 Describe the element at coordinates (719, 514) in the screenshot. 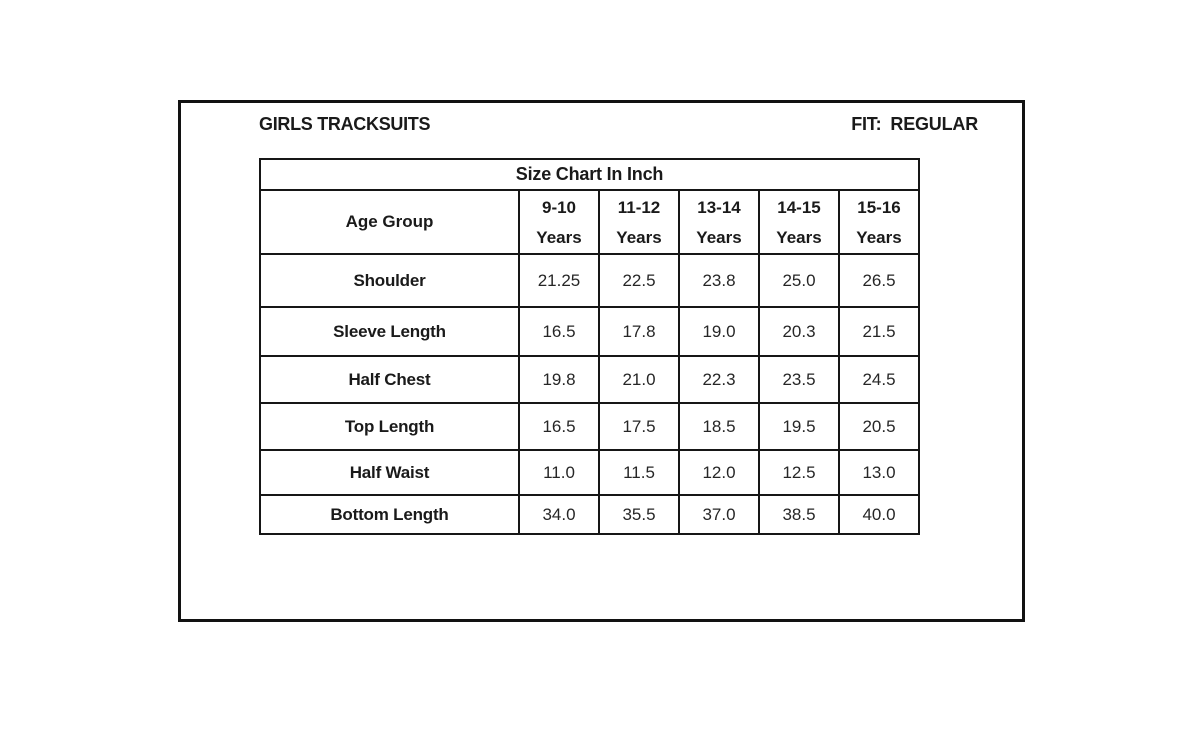

I see `size-cell: 37.0` at that location.